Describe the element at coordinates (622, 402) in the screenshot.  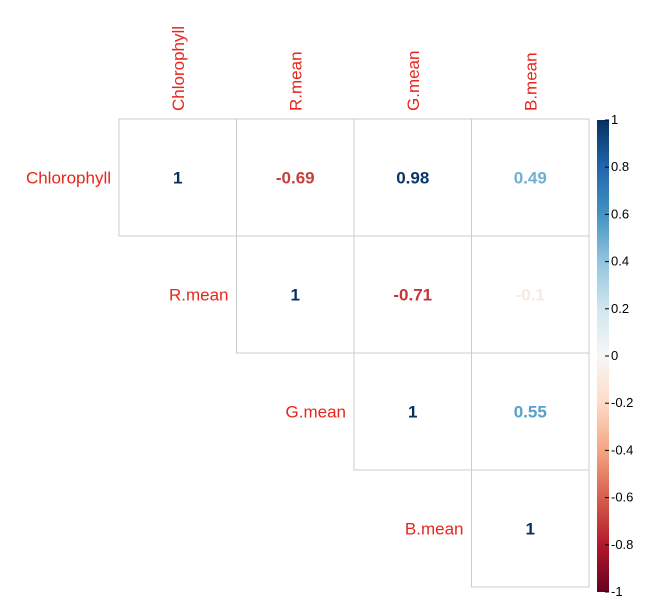
I see `colorbar-tick-label: -0.2` at that location.